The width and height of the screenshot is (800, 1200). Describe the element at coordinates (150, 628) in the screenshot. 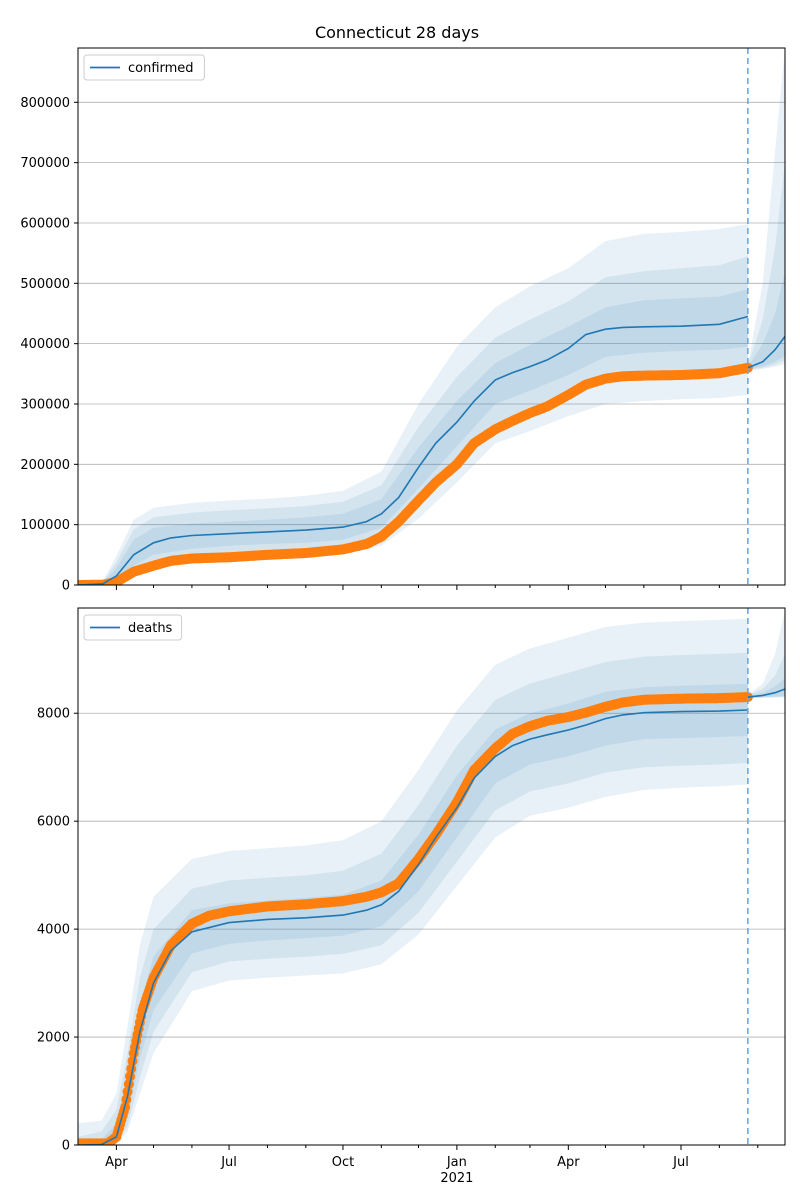

I see `legend-label: deaths` at that location.